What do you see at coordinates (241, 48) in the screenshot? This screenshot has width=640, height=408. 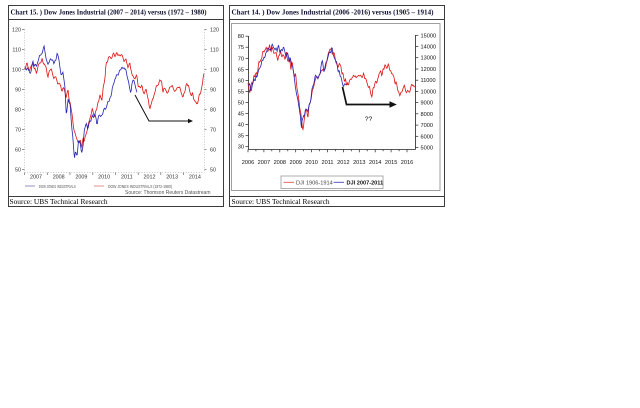 I see `svg-text: 75` at bounding box center [241, 48].